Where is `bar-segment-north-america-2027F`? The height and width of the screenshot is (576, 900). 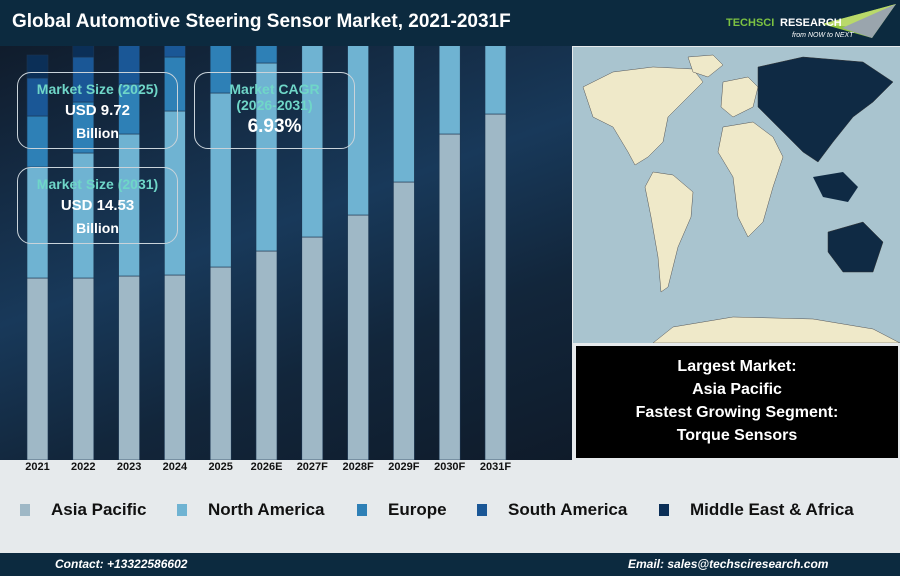
bar-segment-north-america-2027F is located at coordinates (312, 142).